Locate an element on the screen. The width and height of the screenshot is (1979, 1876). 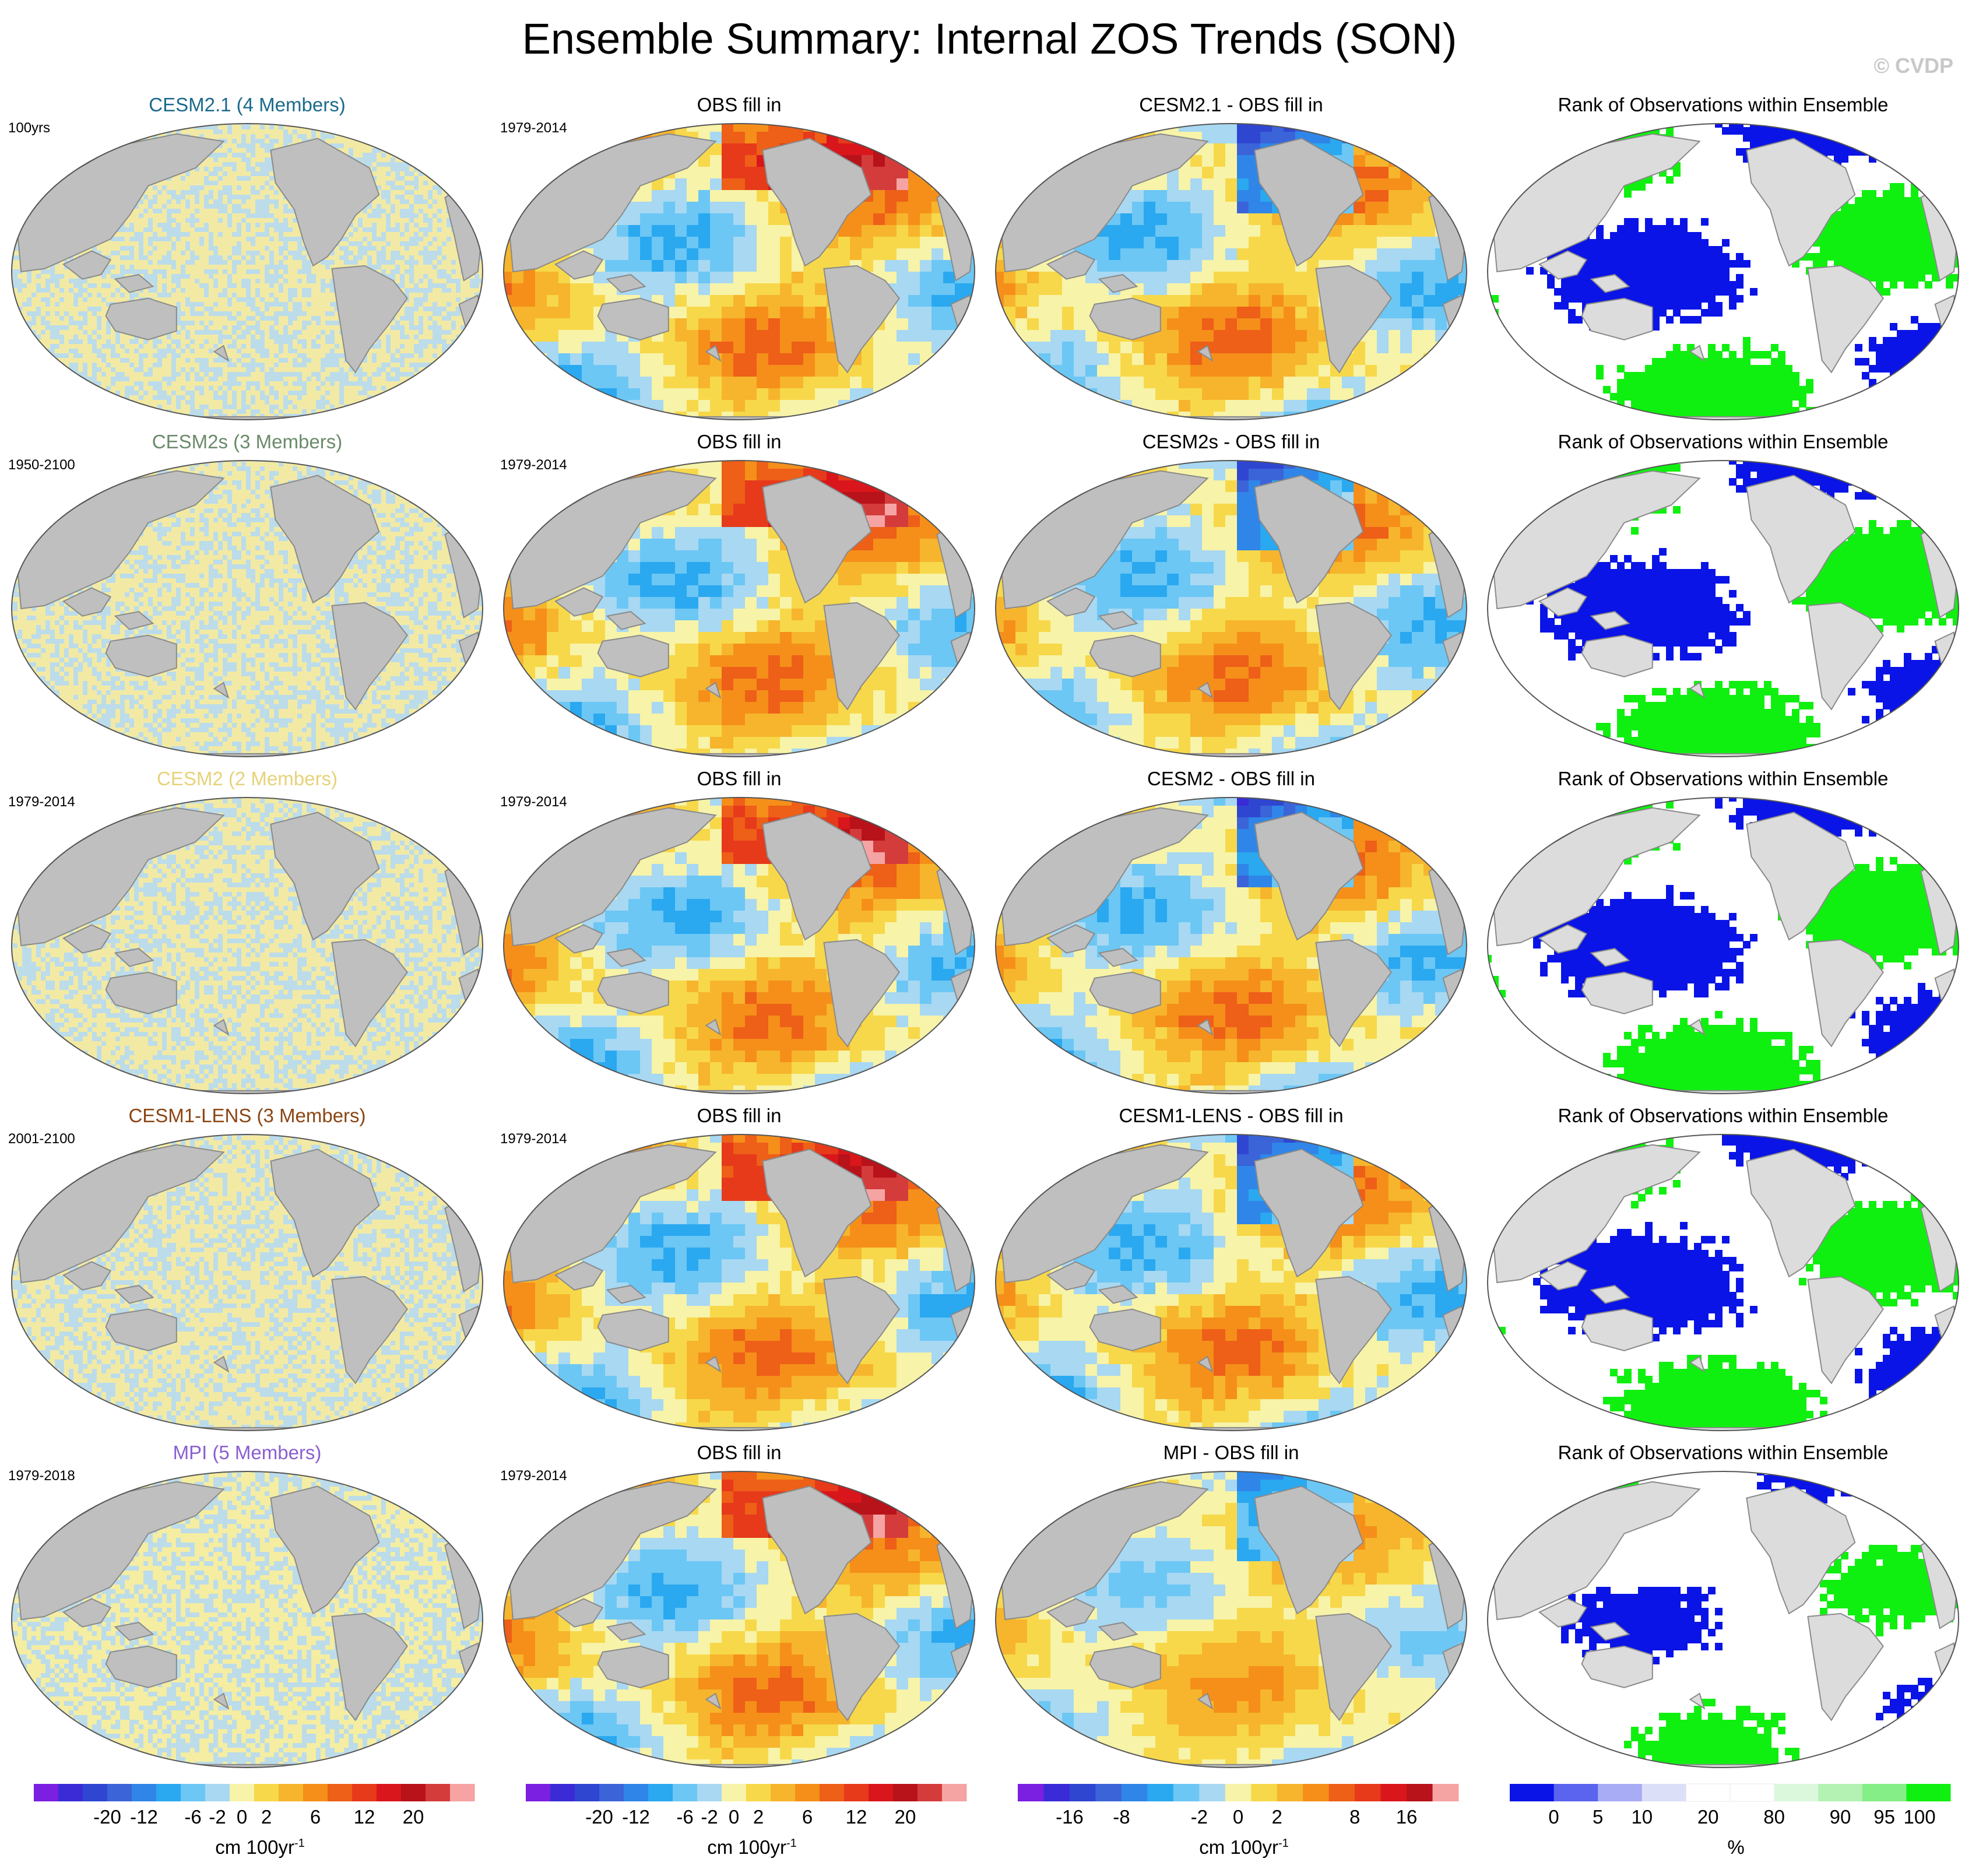
panel-title: CESM2s (3 Members) is located at coordinates (247, 442).